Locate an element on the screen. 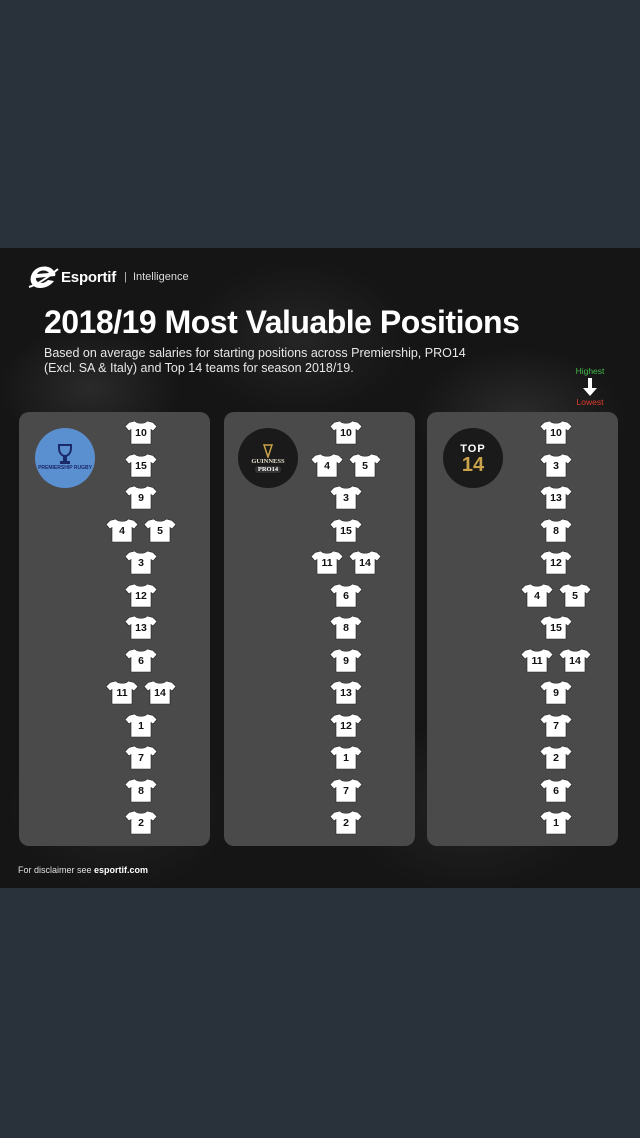 The image size is (640, 1138). panel-premiership: PREMIERSHIP RUGBY 10 15 9 4 5 3 12 13 6 11 14 1 7 8 2 is located at coordinates (114, 629).